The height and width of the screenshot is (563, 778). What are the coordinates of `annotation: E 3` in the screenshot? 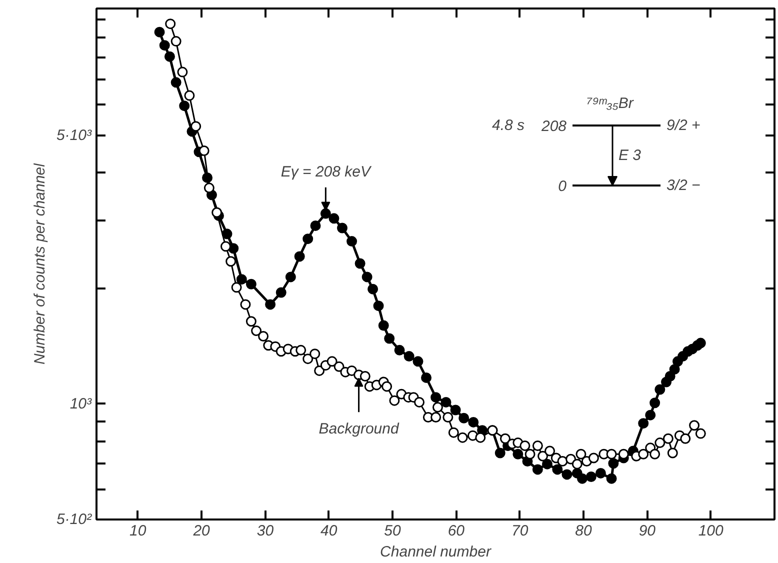 It's located at (630, 155).